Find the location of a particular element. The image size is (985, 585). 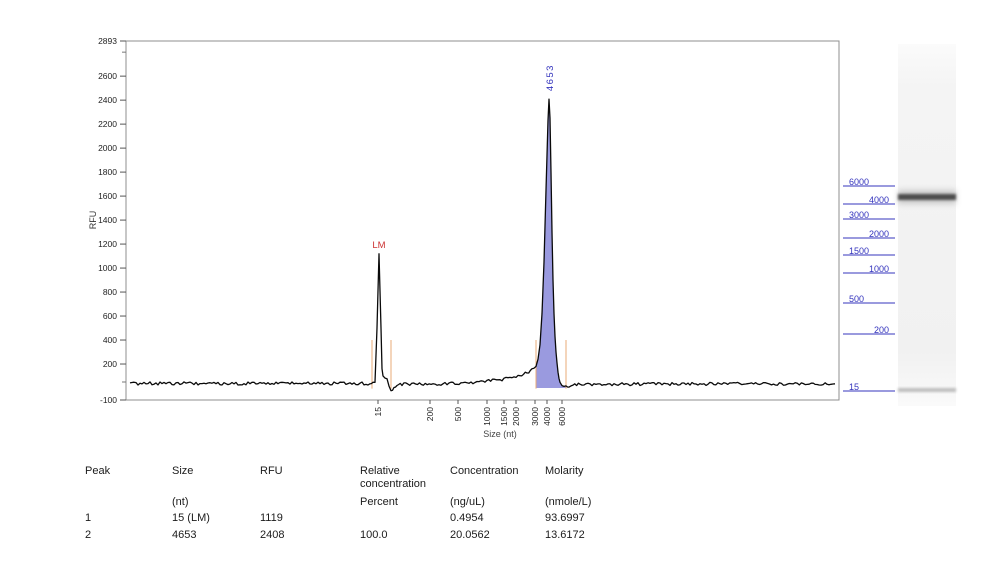

gel-ladder-label: 200 is located at coordinates (881, 330).